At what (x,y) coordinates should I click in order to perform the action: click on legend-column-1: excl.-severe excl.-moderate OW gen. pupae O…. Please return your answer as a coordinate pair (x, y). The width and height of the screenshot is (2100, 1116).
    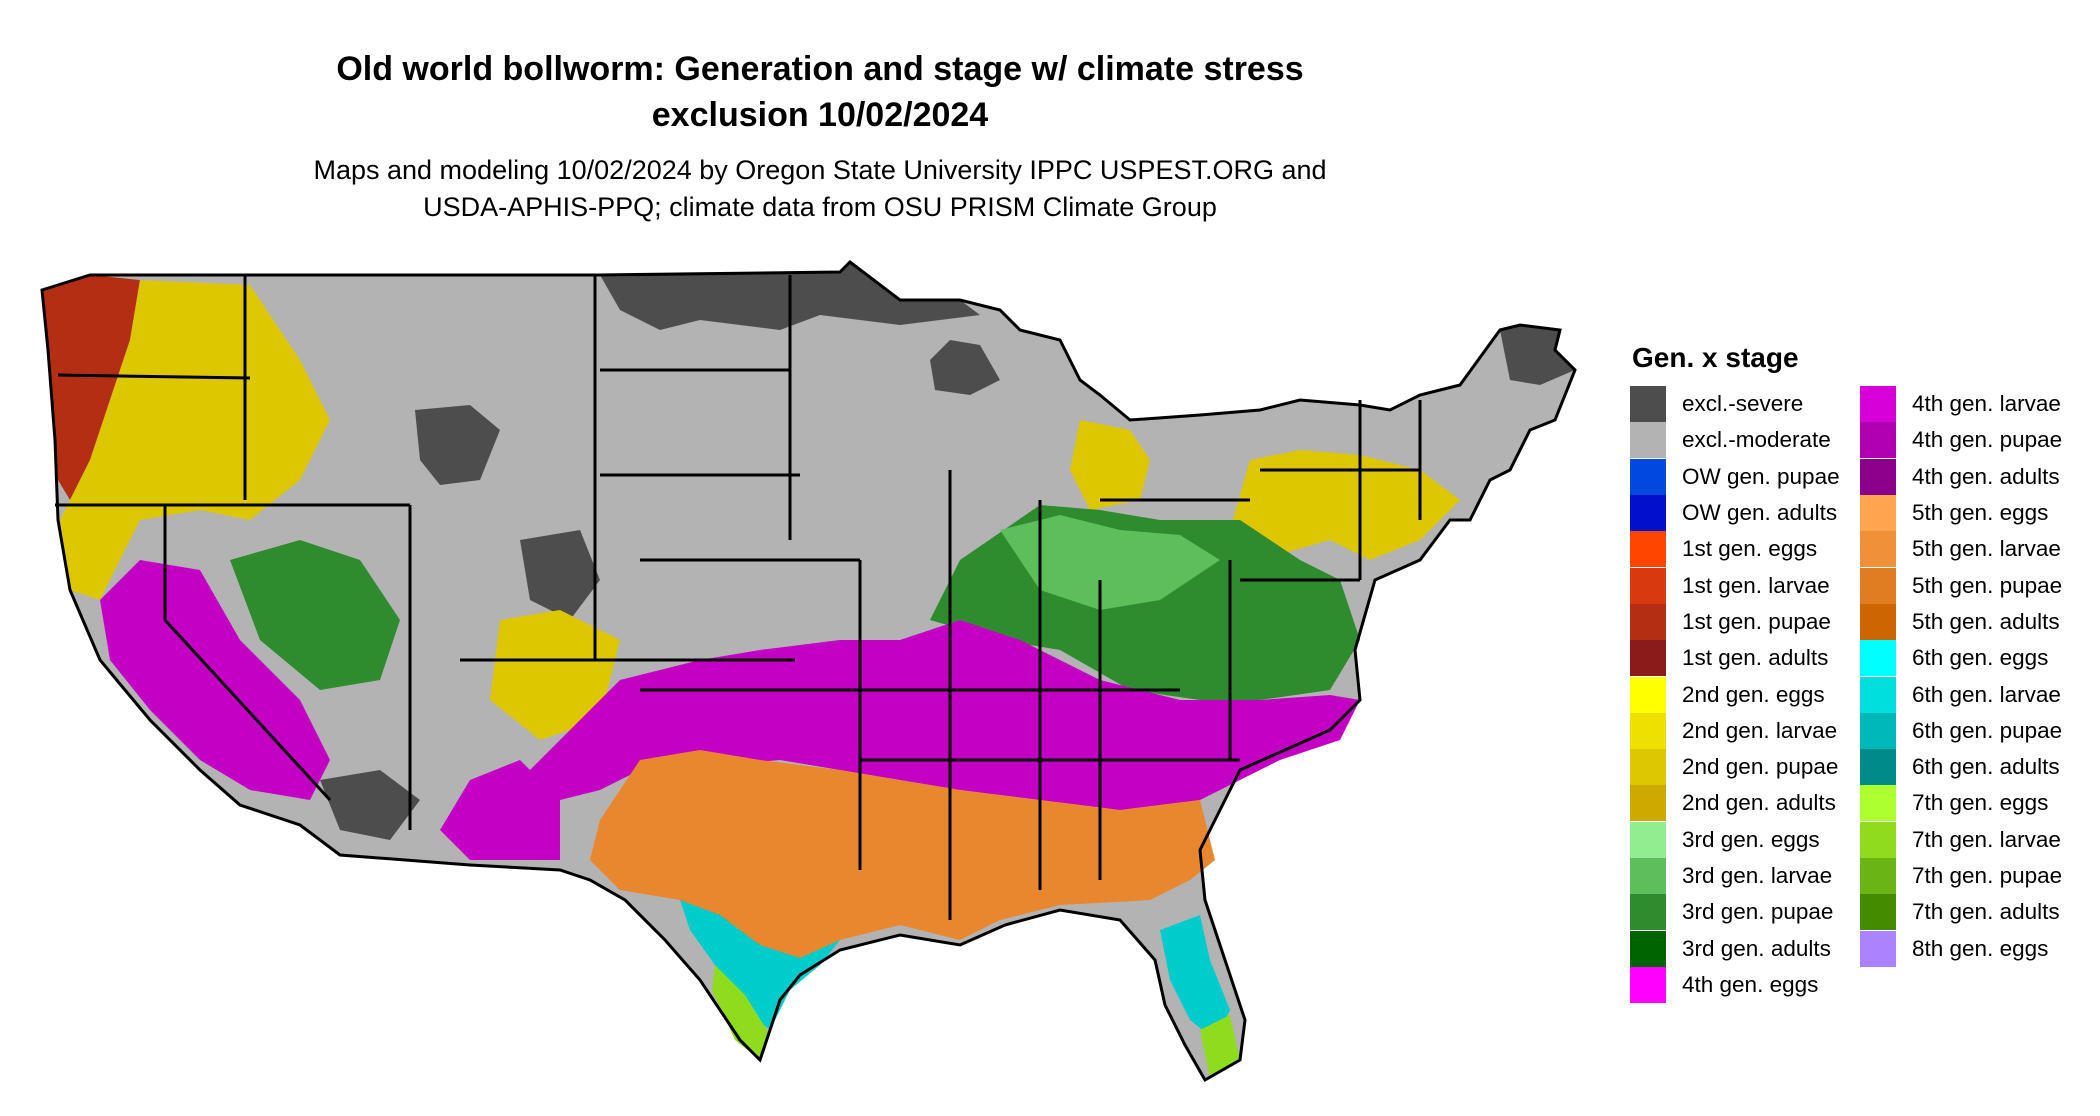
    Looking at the image, I should click on (1735, 694).